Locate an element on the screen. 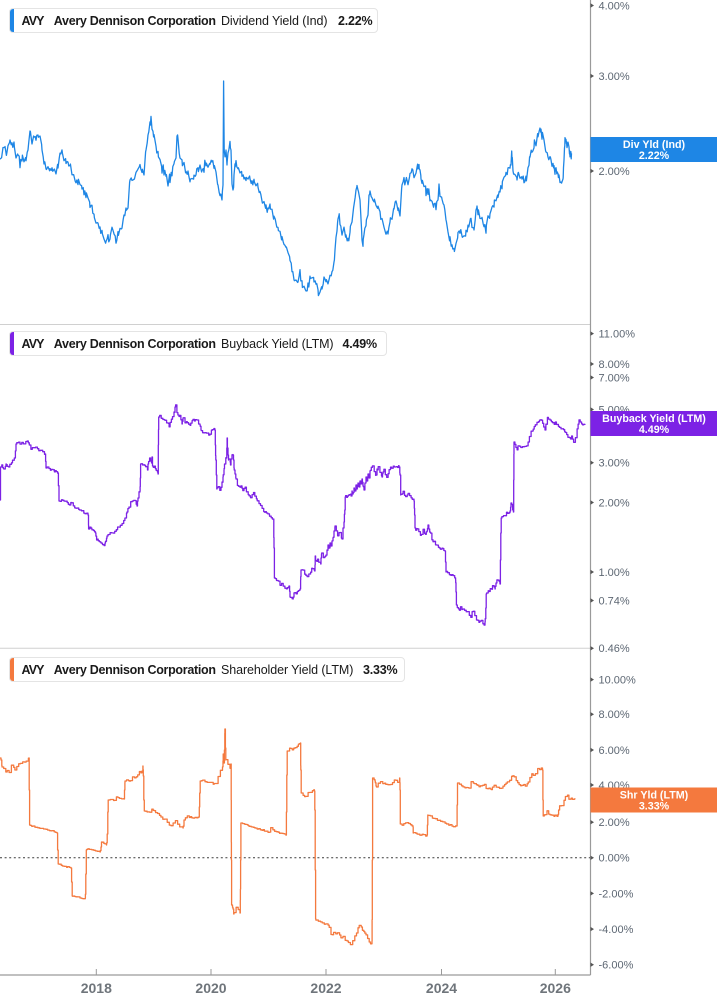 The height and width of the screenshot is (1005, 717). svg-text: -2.00% is located at coordinates (616, 894).